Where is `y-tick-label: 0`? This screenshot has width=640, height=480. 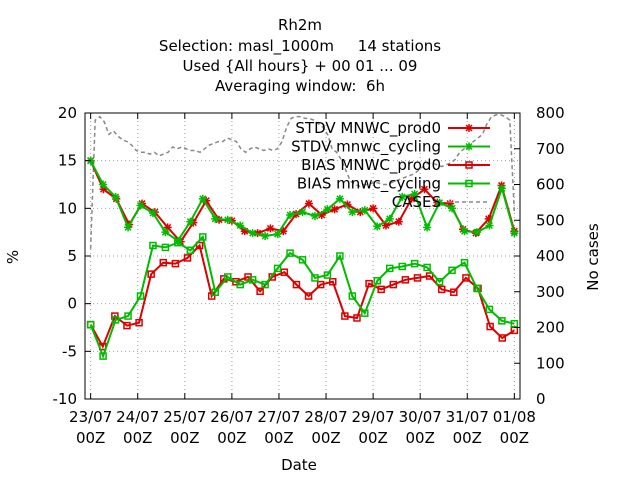 y-tick-label: 0 is located at coordinates (72, 304).